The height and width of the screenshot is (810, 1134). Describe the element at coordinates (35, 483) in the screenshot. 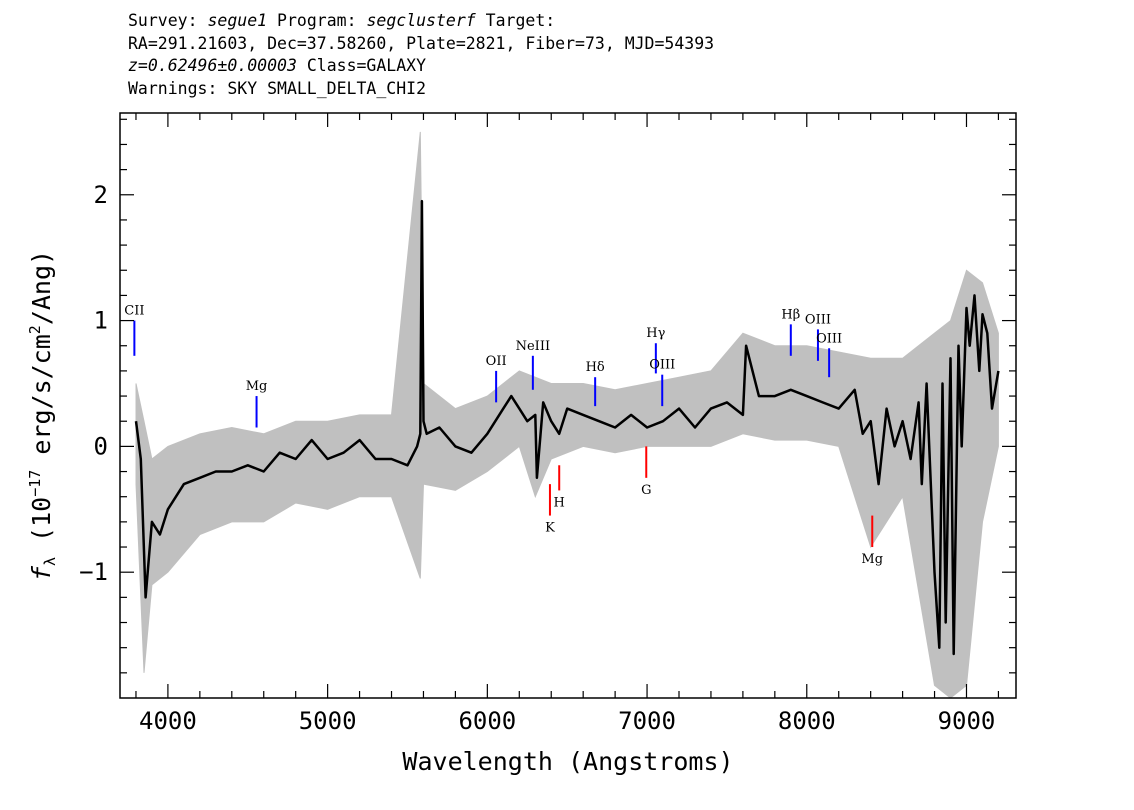

I see `y-axis-title-exp: −17` at that location.